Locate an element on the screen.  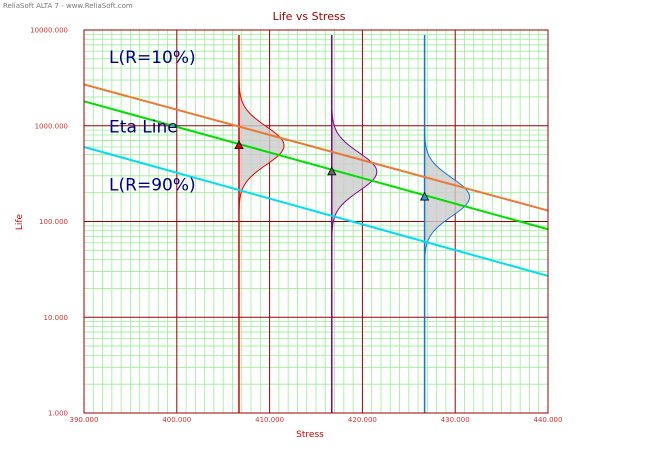
x-tick-label: 410.000 is located at coordinates (269, 420).